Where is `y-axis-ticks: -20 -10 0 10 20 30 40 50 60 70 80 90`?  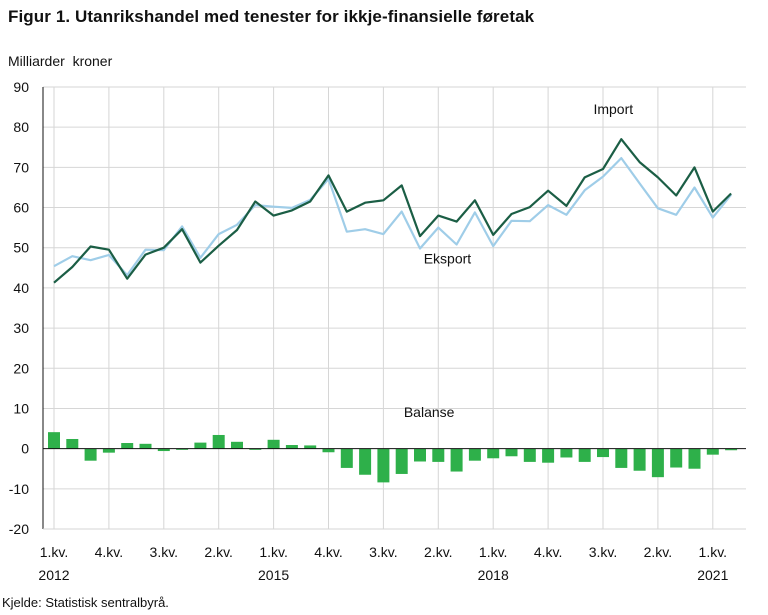 y-axis-ticks: -20 -10 0 10 20 30 40 50 60 70 80 90 is located at coordinates (19, 308).